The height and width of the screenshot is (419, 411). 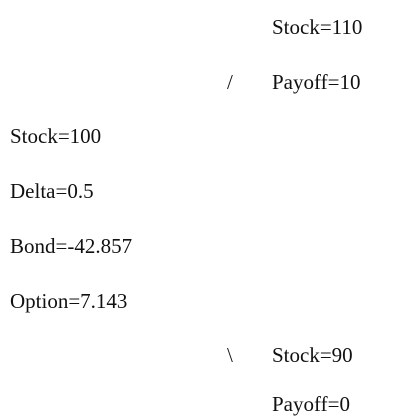 What do you see at coordinates (311, 404) in the screenshot?
I see `down-node-payoff: Payoff=0` at bounding box center [311, 404].